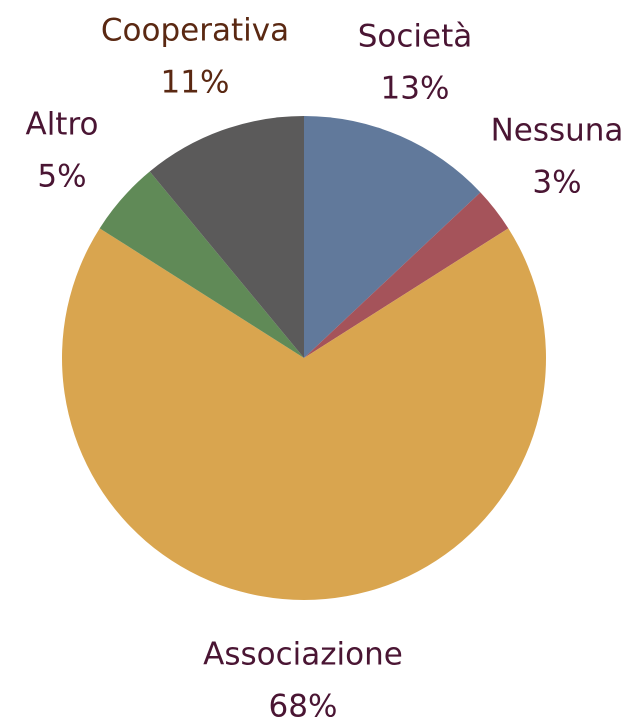 The height and width of the screenshot is (722, 634). Describe the element at coordinates (556, 183) in the screenshot. I see `slice-value-label: 3%` at that location.